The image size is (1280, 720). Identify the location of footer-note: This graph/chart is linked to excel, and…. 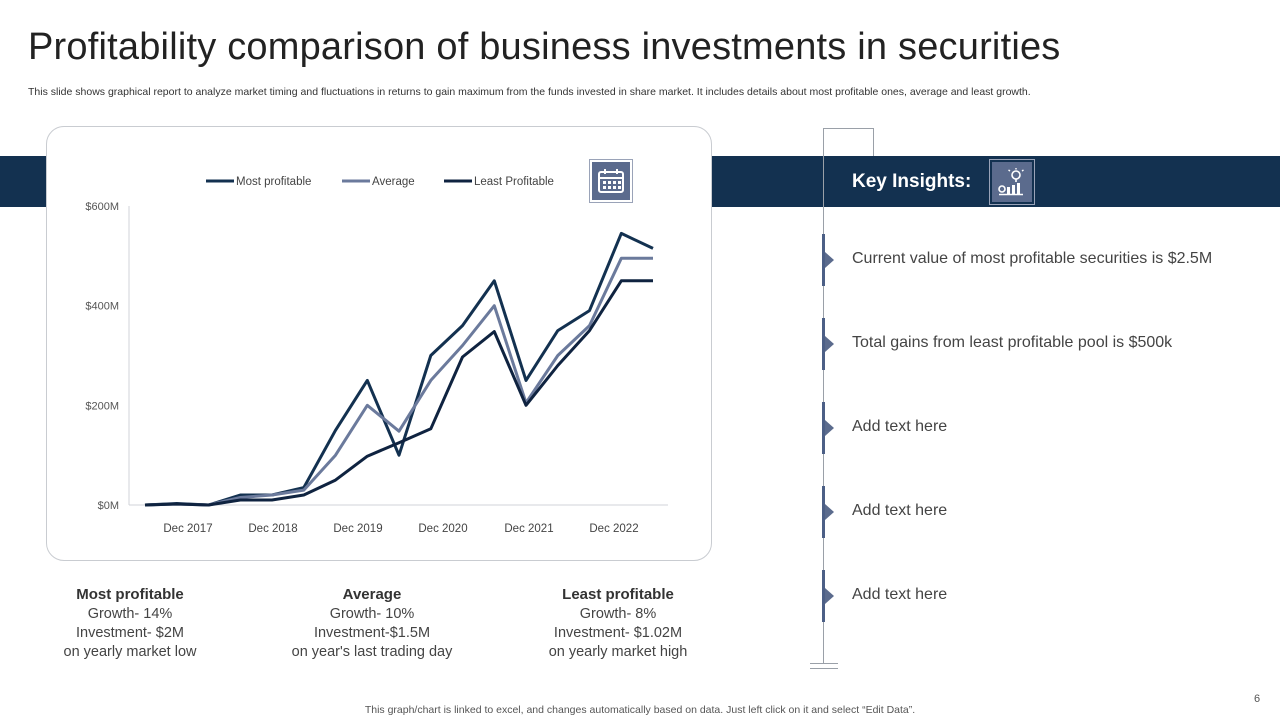
(640, 710).